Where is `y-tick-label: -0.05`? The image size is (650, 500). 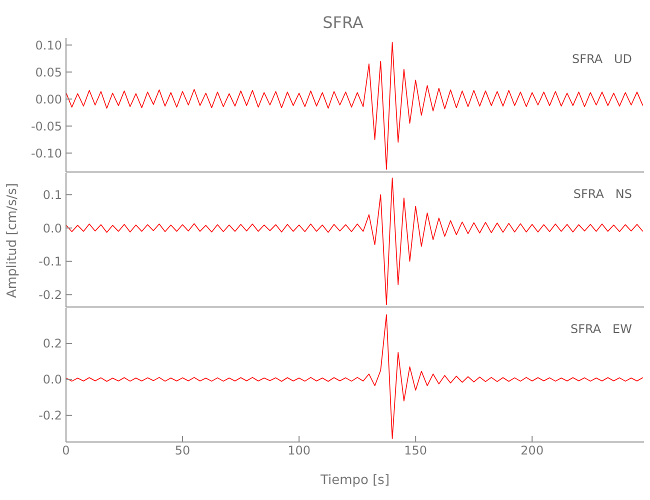 y-tick-label: -0.05 is located at coordinates (46, 126).